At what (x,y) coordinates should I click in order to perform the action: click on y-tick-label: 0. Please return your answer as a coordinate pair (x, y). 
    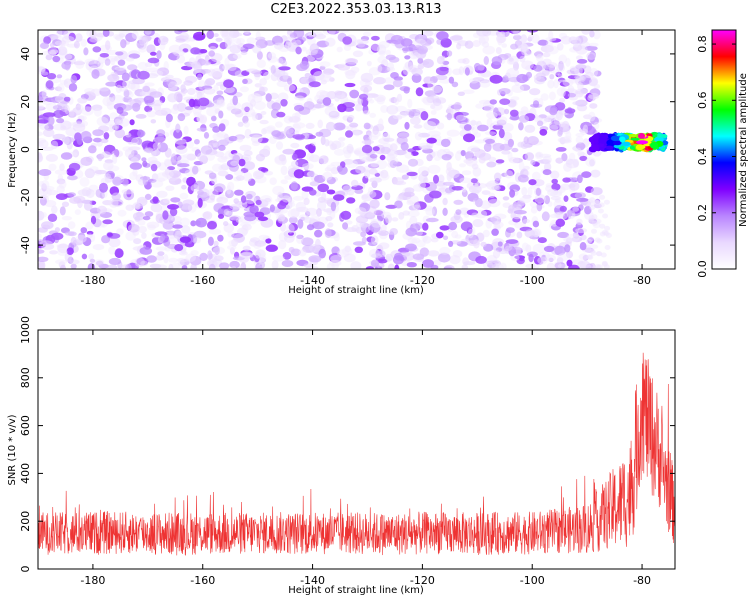
    Looking at the image, I should click on (25, 149).